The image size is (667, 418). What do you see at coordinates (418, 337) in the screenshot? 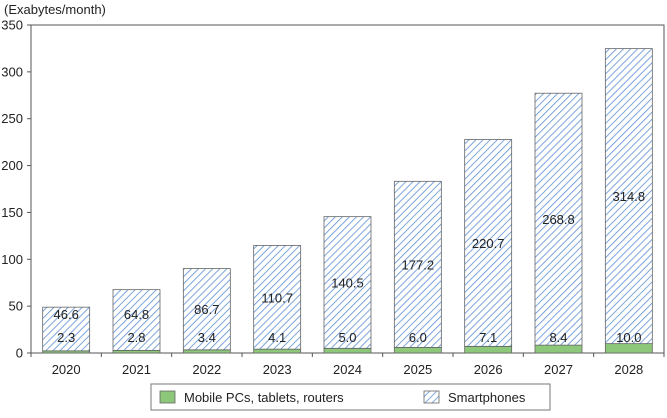
I see `data-label-mobile-pcs-tablets-routers: 6.0` at bounding box center [418, 337].